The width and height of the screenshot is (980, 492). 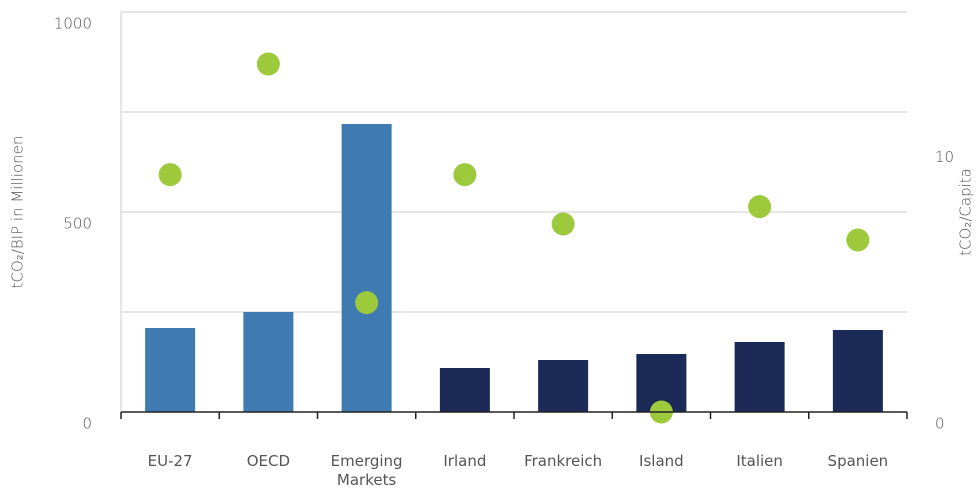 What do you see at coordinates (170, 461) in the screenshot?
I see `x-tick-label: EU-27` at bounding box center [170, 461].